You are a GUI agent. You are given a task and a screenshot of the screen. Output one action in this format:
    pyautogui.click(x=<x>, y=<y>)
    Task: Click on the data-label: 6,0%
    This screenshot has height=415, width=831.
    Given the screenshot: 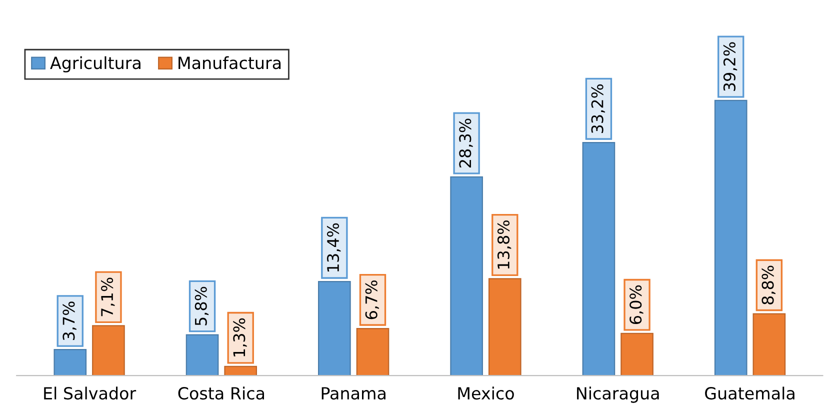 What is the action you would take?
    pyautogui.click(x=637, y=304)
    